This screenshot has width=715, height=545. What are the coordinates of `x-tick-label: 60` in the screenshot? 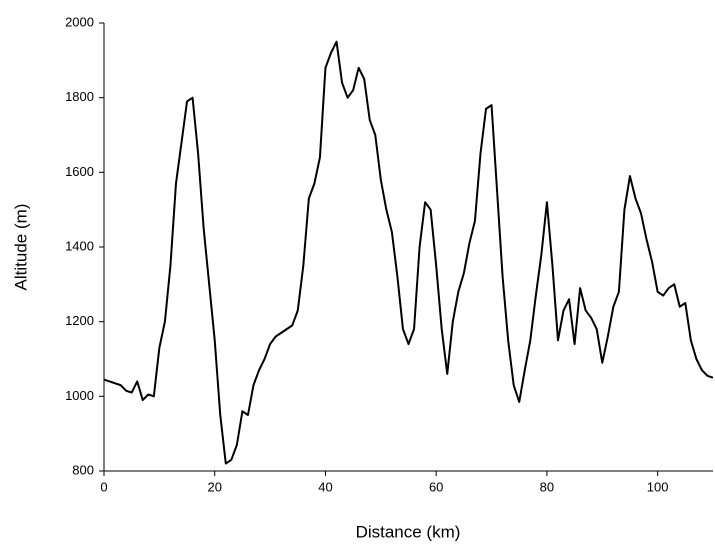 It's located at (436, 486).